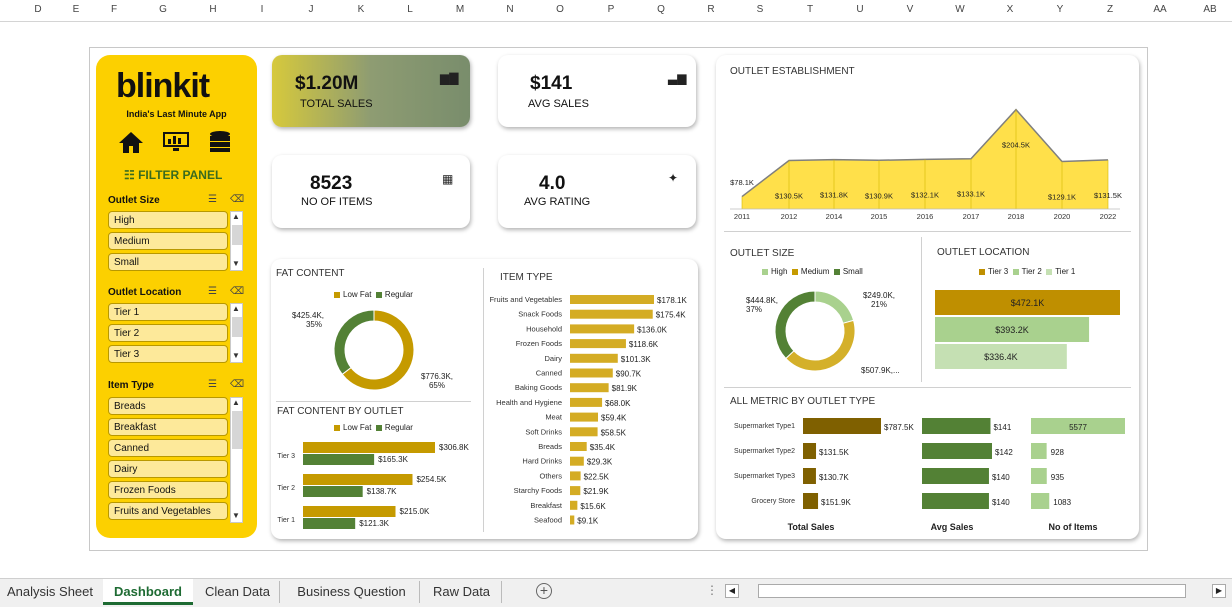  I want to click on data-label: 935, so click(1058, 477).